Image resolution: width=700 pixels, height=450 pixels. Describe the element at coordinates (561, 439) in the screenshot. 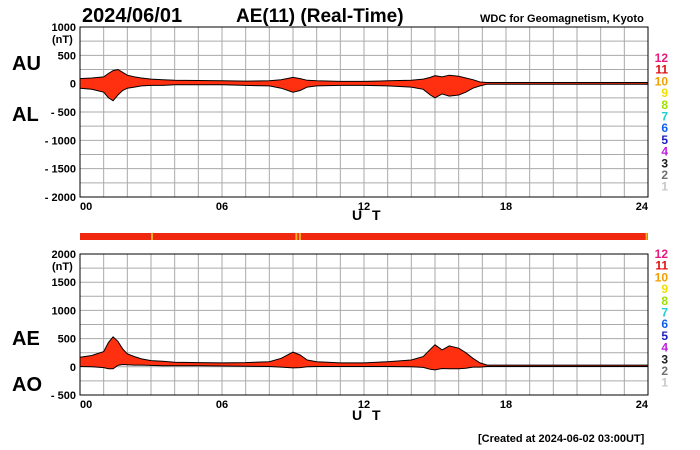

I see `created-timestamp: [Created at 2024-06-02 03:00UT]` at that location.